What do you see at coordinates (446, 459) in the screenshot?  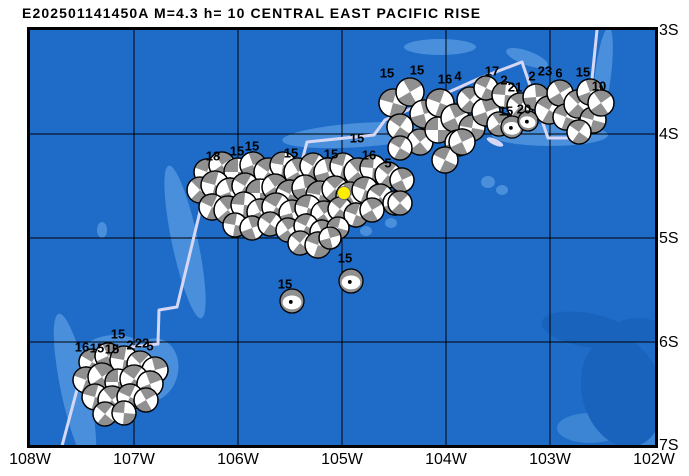 I see `lon-label-104w: 104W` at bounding box center [446, 459].